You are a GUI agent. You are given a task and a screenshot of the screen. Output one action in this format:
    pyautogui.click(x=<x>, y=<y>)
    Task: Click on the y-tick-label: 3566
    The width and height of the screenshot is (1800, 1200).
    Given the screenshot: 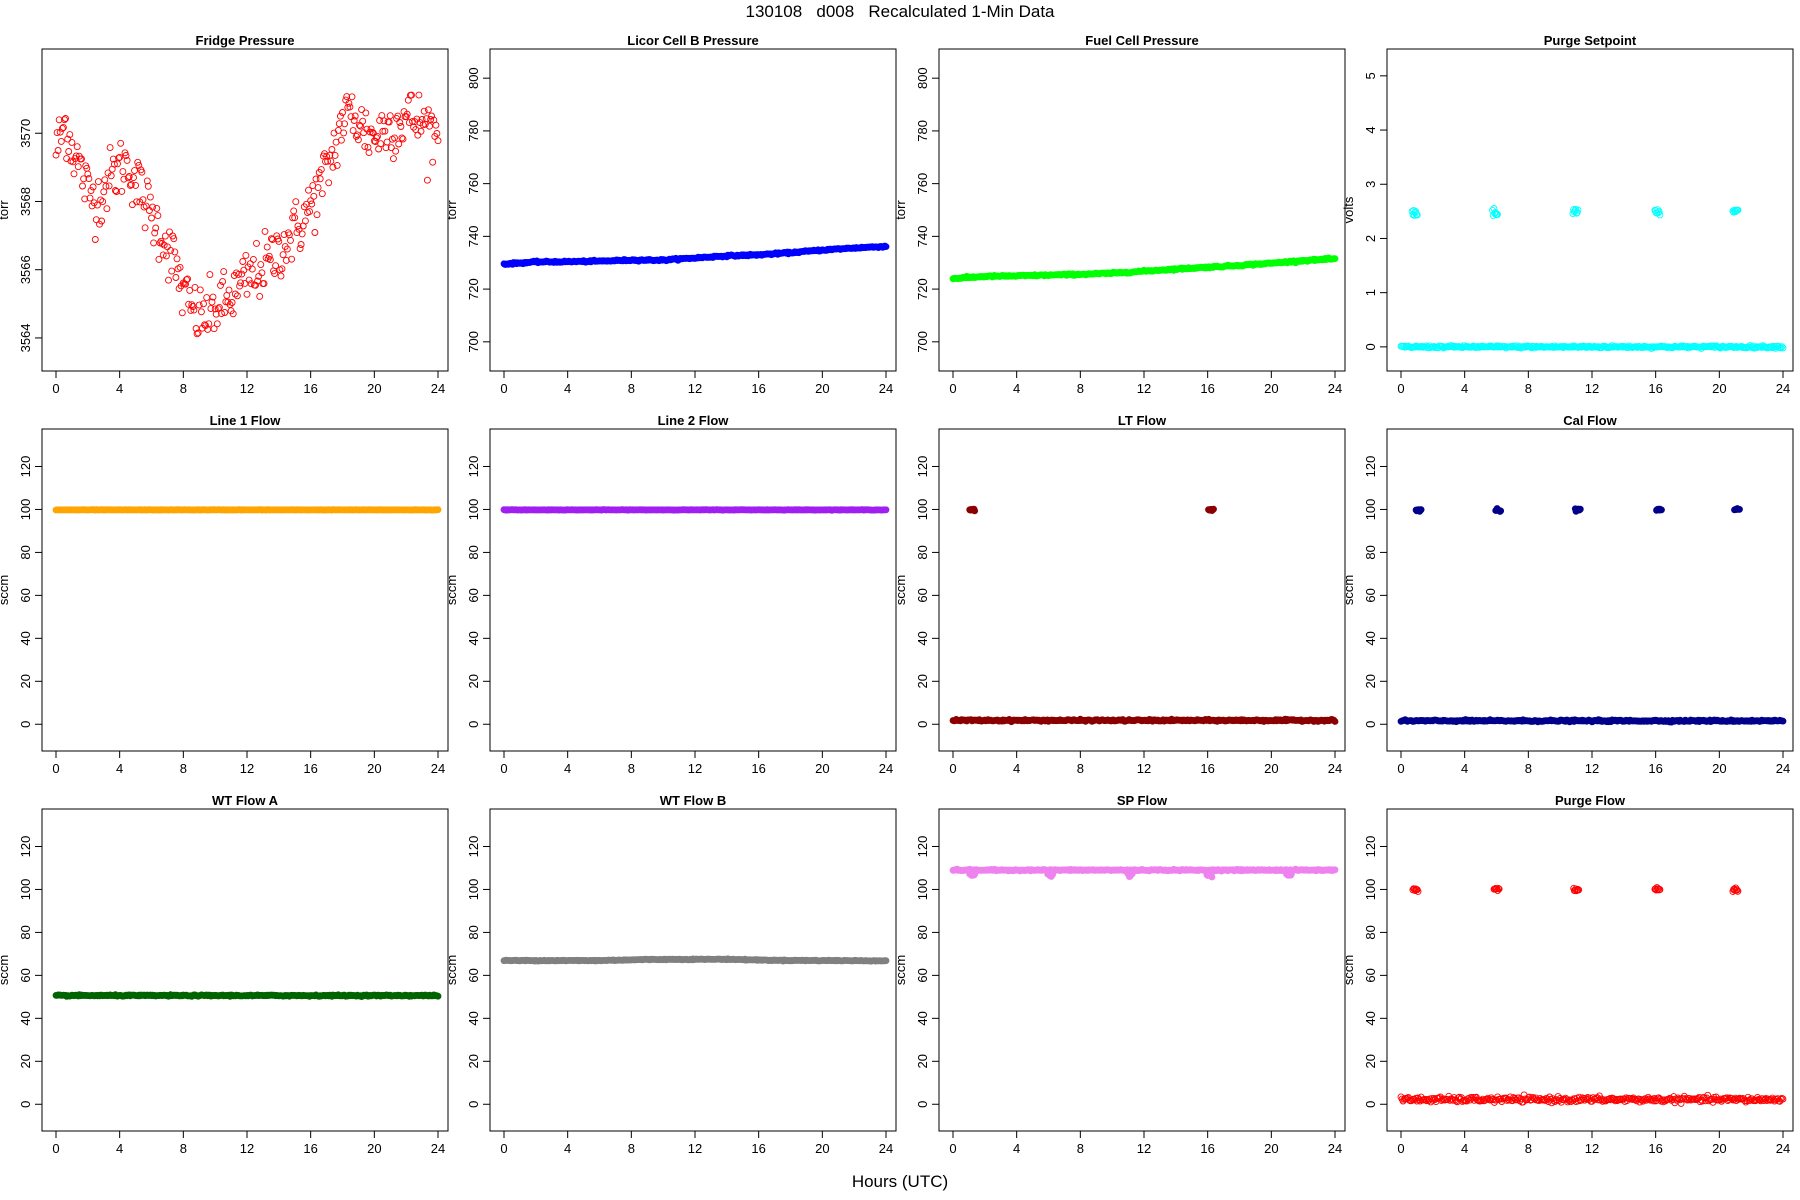 What is the action you would take?
    pyautogui.click(x=25, y=269)
    